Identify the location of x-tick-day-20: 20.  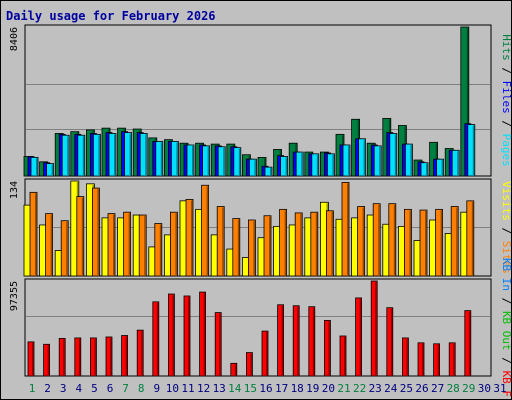
(328, 388).